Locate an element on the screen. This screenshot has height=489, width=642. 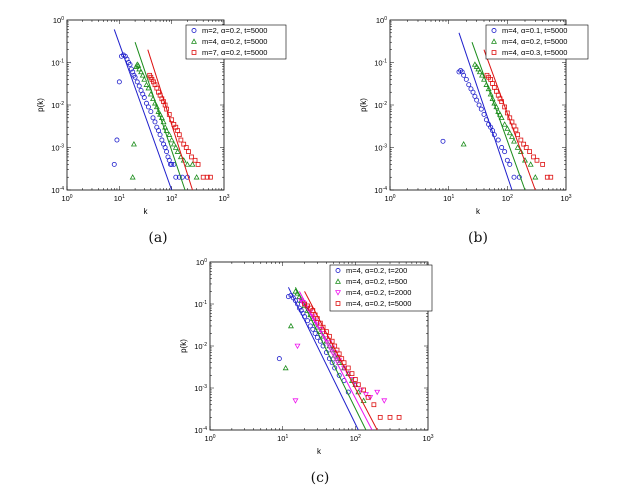
legend-entry-1: m=4, α=0.1, t=5000 is located at coordinates (534, 30).